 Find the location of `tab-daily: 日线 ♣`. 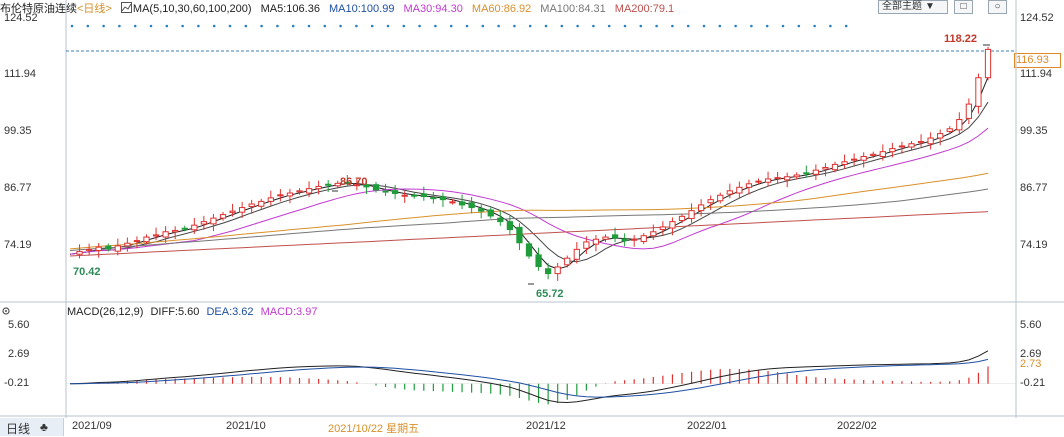

tab-daily: 日线 ♣ is located at coordinates (32, 427).